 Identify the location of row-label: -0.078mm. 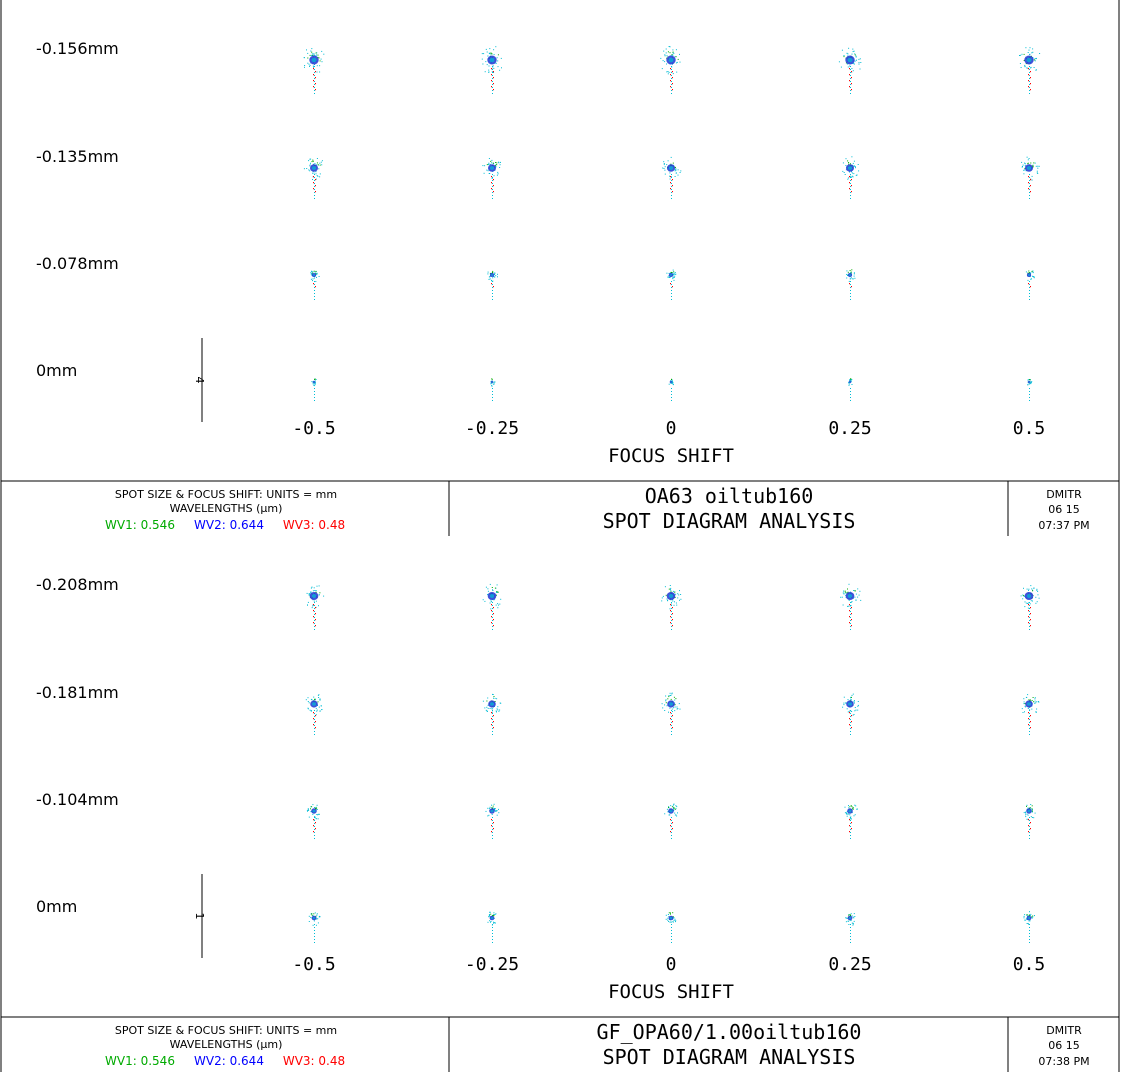
(77, 263).